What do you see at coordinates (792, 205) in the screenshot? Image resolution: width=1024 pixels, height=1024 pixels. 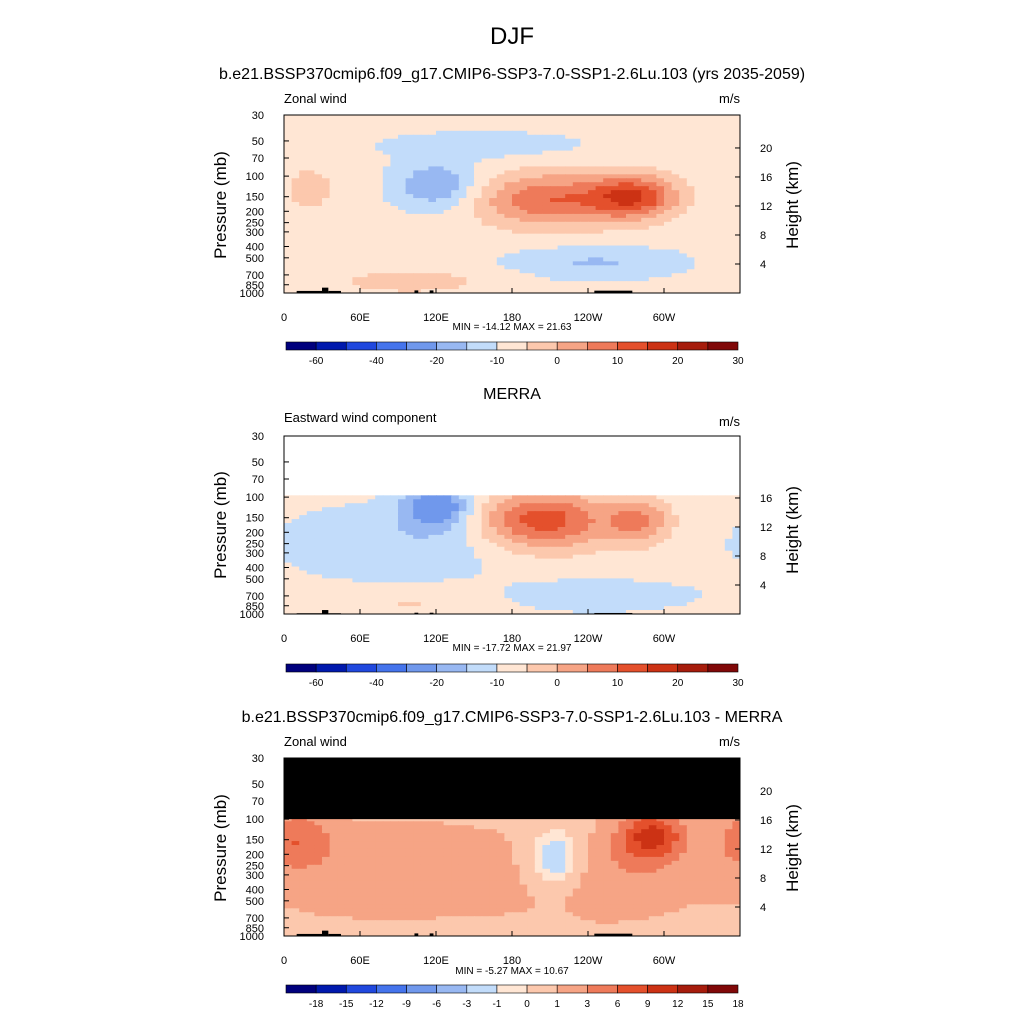 I see `panel-model-ylabel-right: Height (km)` at bounding box center [792, 205].